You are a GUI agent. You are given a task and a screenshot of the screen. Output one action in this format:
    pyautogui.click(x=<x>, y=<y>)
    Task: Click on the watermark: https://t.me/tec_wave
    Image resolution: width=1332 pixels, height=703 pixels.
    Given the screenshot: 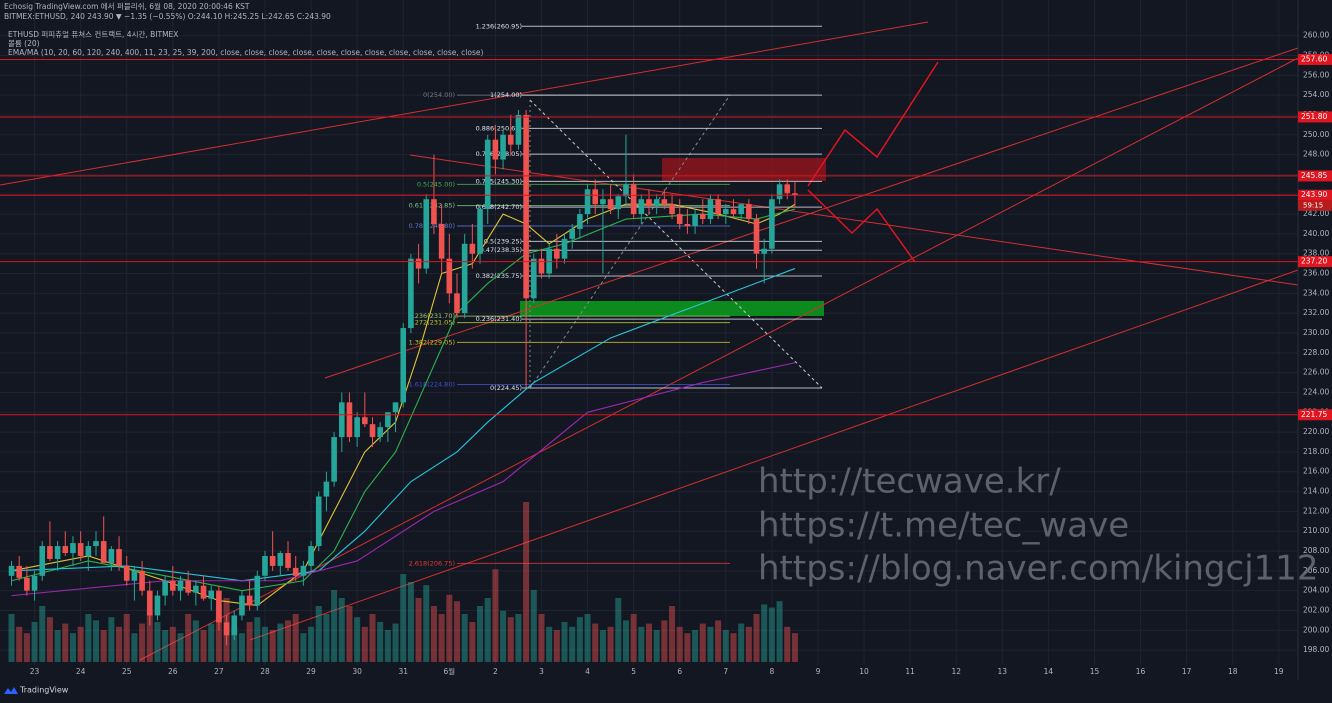 What is the action you would take?
    pyautogui.click(x=943, y=526)
    